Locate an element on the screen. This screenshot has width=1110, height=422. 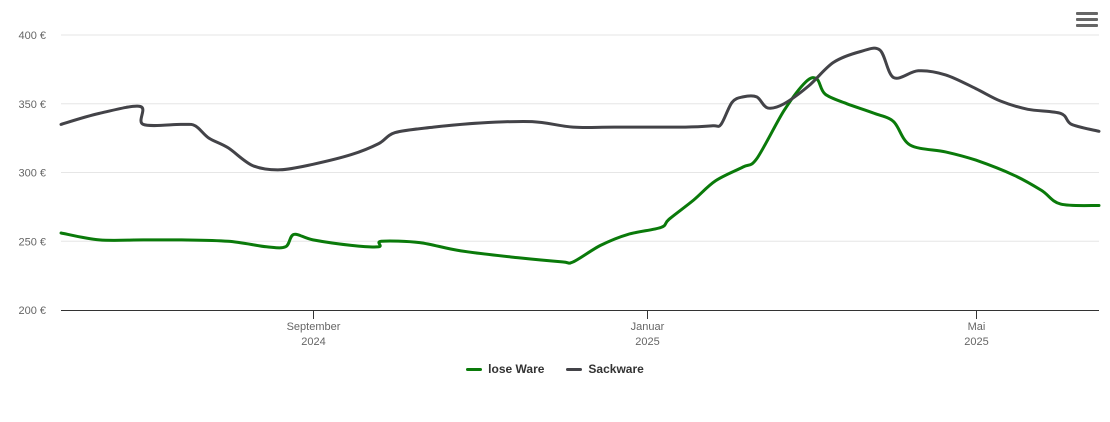
x-tick-label-year: 2024 is located at coordinates (313, 342).